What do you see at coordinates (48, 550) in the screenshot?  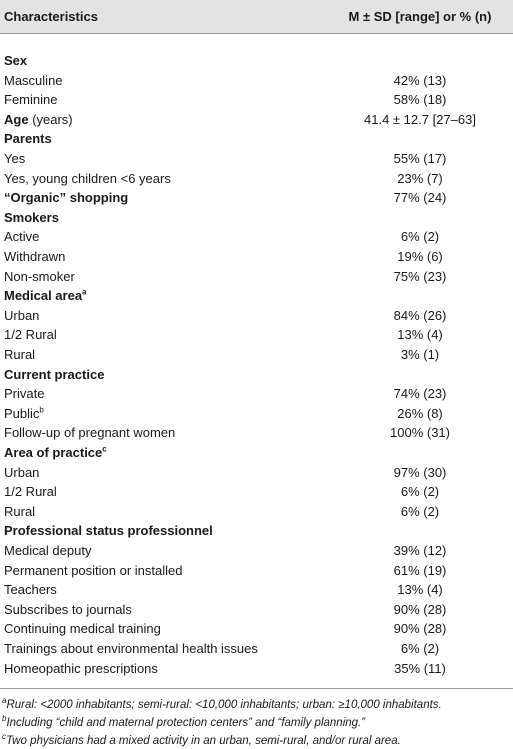 I see `row-label: Medical deputy` at bounding box center [48, 550].